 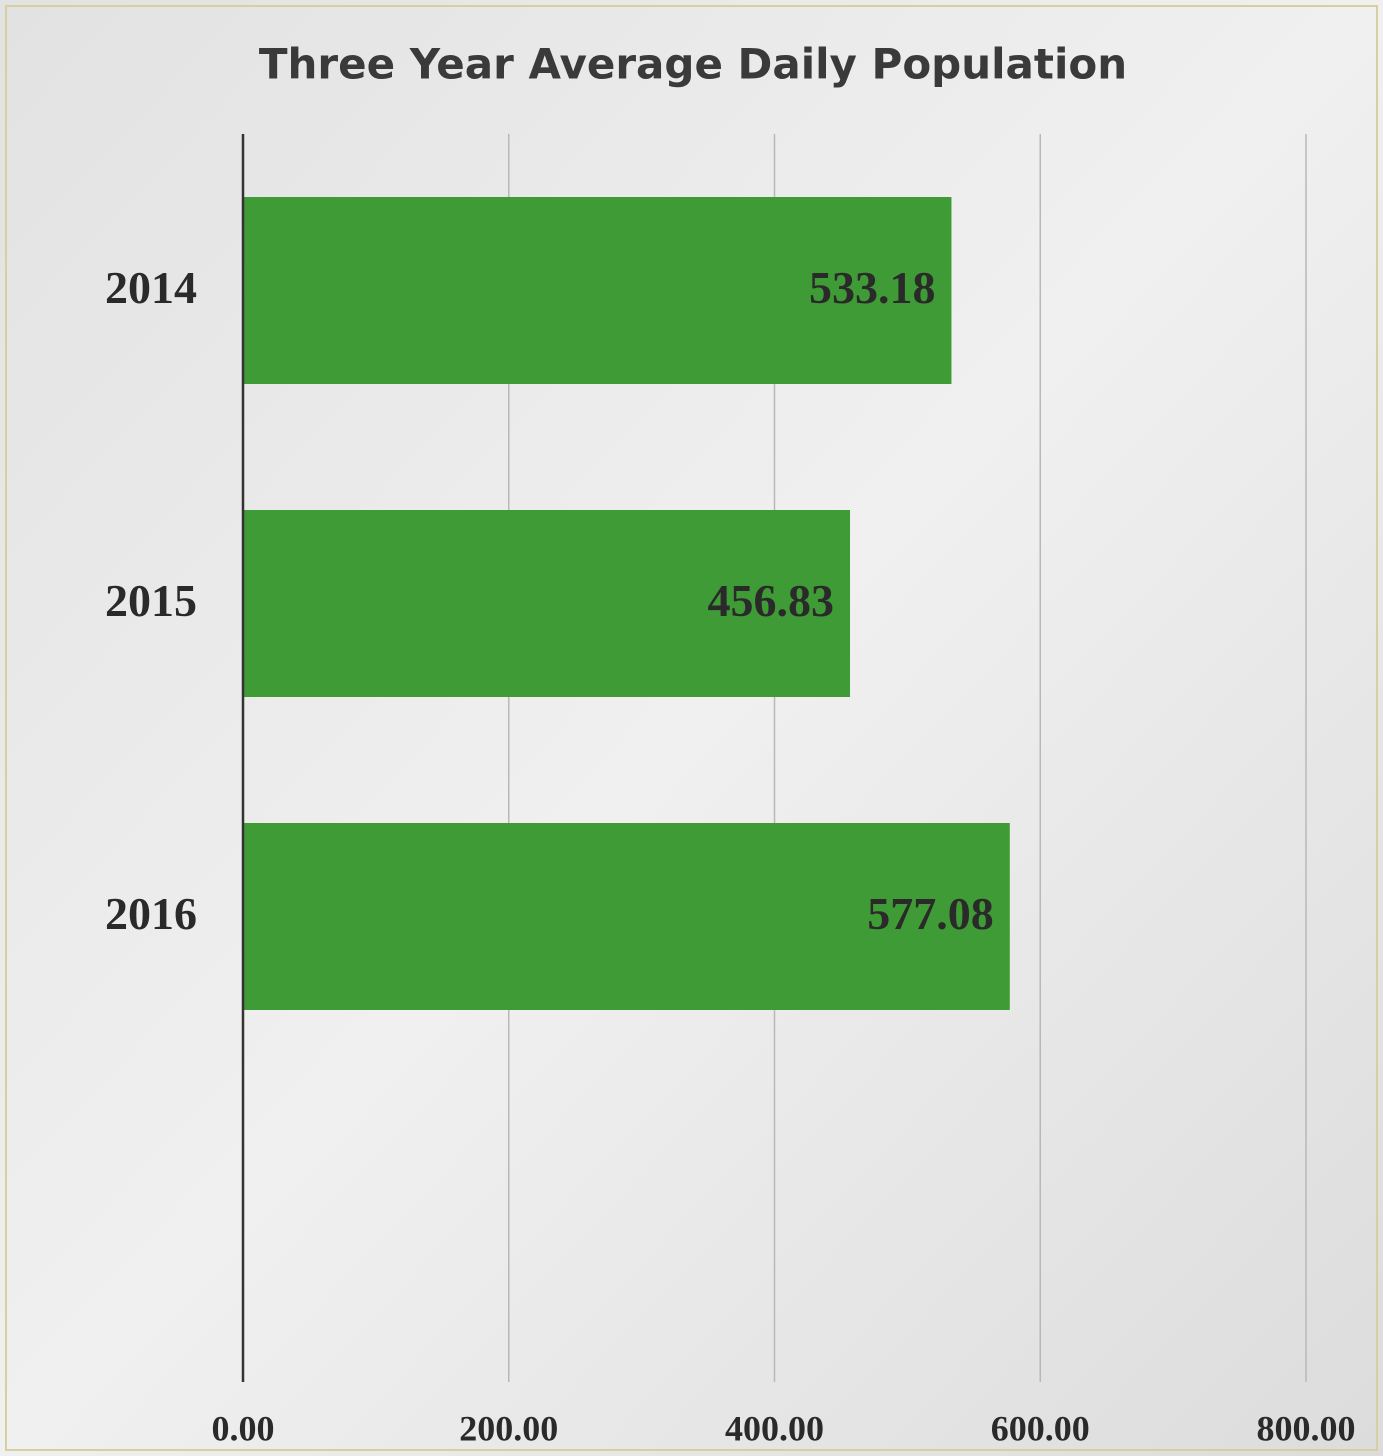 I want to click on x-tick-label: 400.00, so click(x=774, y=1428).